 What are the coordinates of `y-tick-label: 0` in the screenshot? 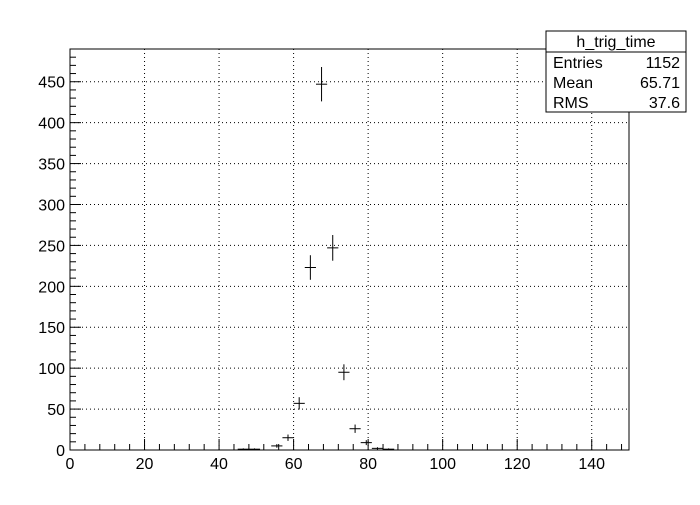 It's located at (60, 451).